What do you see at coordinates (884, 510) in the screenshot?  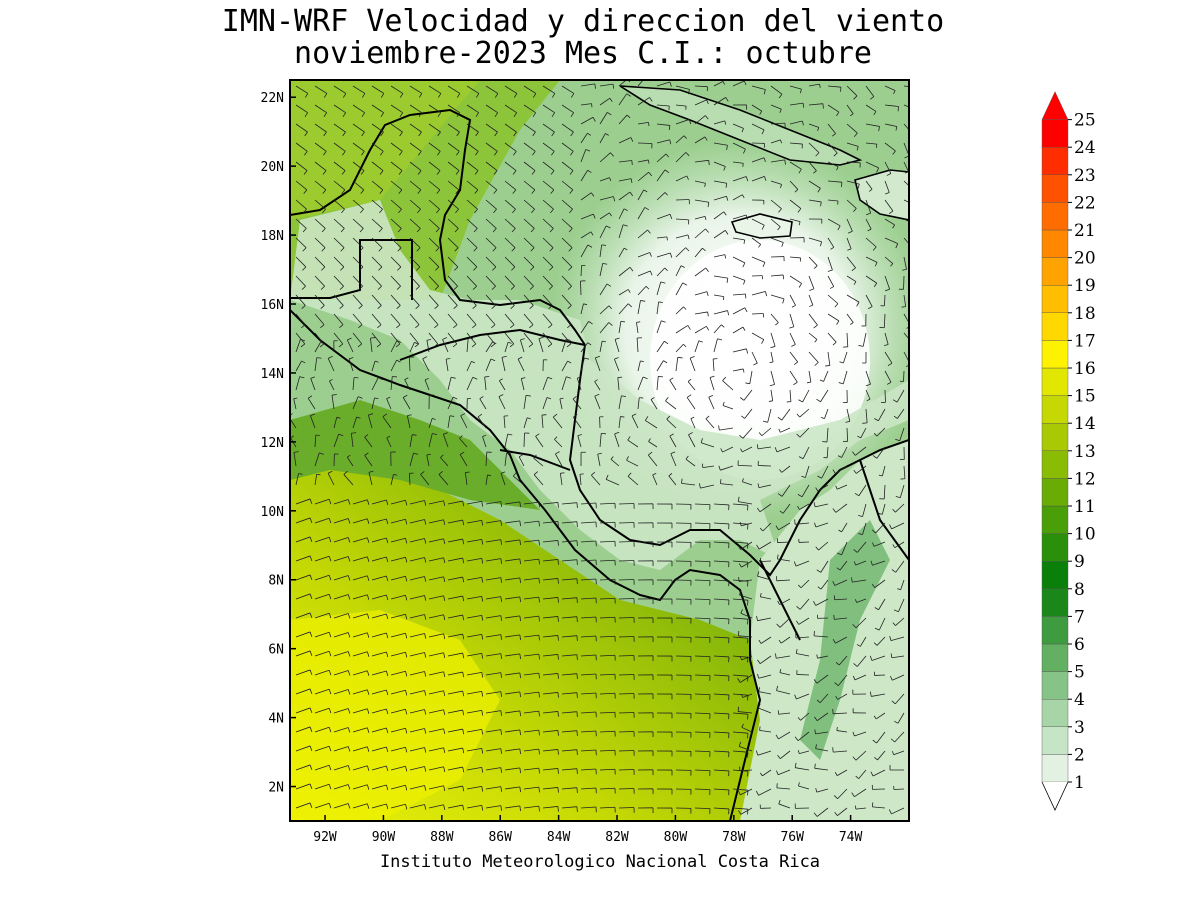 I see `border-colombia-venezuela` at bounding box center [884, 510].